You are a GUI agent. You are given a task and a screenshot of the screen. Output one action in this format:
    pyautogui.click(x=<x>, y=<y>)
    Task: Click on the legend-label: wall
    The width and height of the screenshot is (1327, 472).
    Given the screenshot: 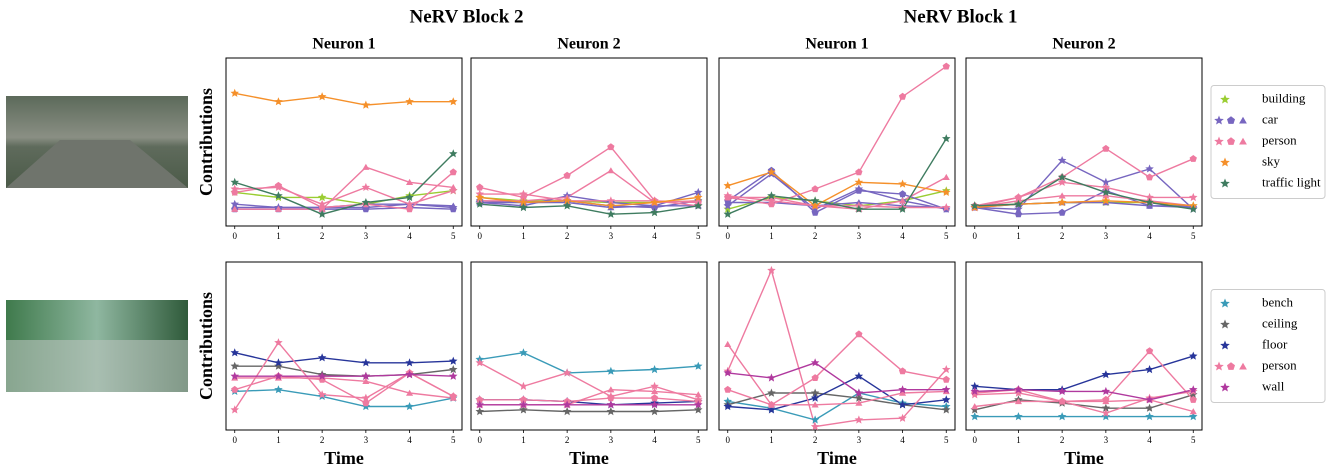 What is the action you would take?
    pyautogui.click(x=1273, y=385)
    